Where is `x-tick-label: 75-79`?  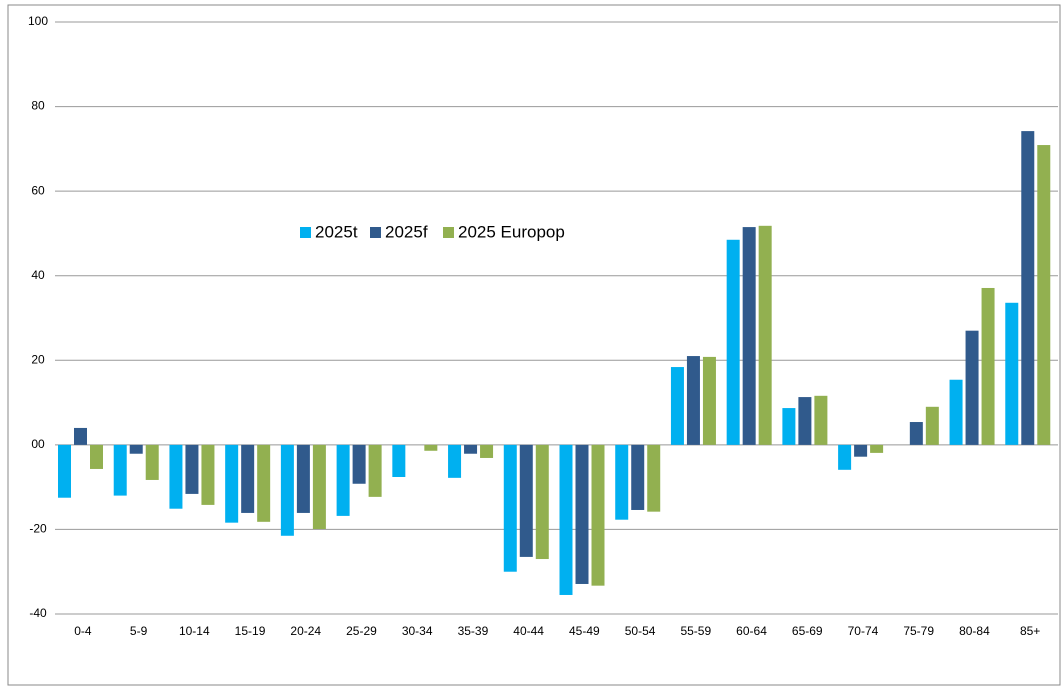 x-tick-label: 75-79 is located at coordinates (918, 631).